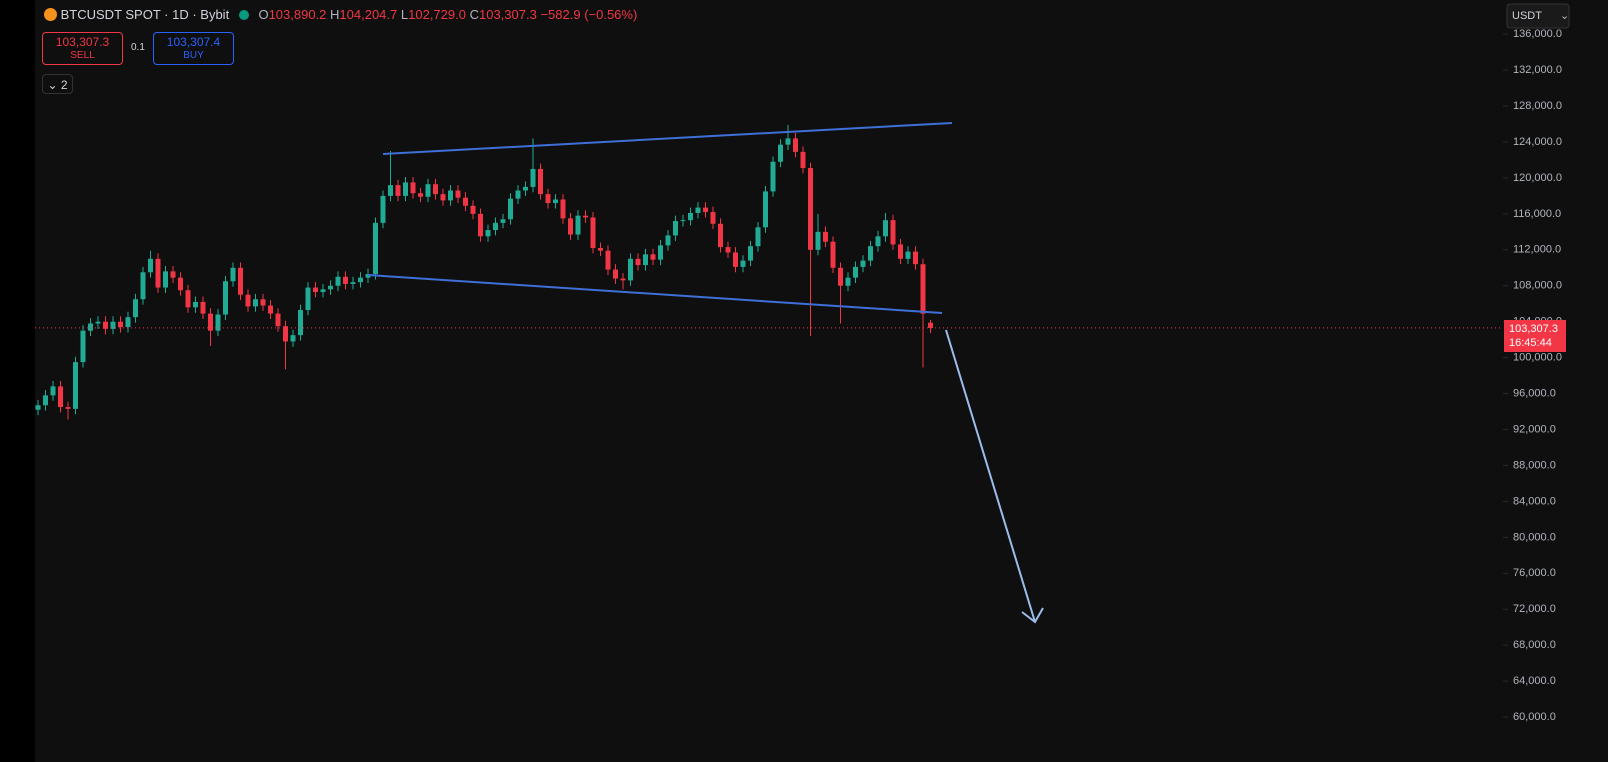 This screenshot has height=762, width=1608. Describe the element at coordinates (193, 55) in the screenshot. I see `buy-label: BUY` at that location.